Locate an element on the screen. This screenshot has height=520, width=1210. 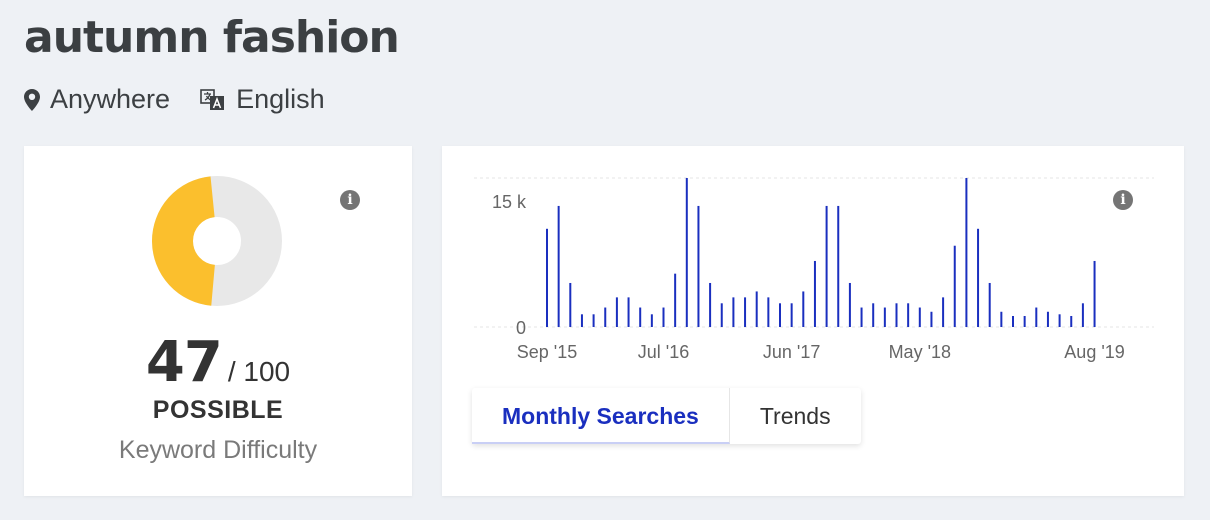
chart-tabs: Monthly Searches Trends is located at coordinates (666, 416).